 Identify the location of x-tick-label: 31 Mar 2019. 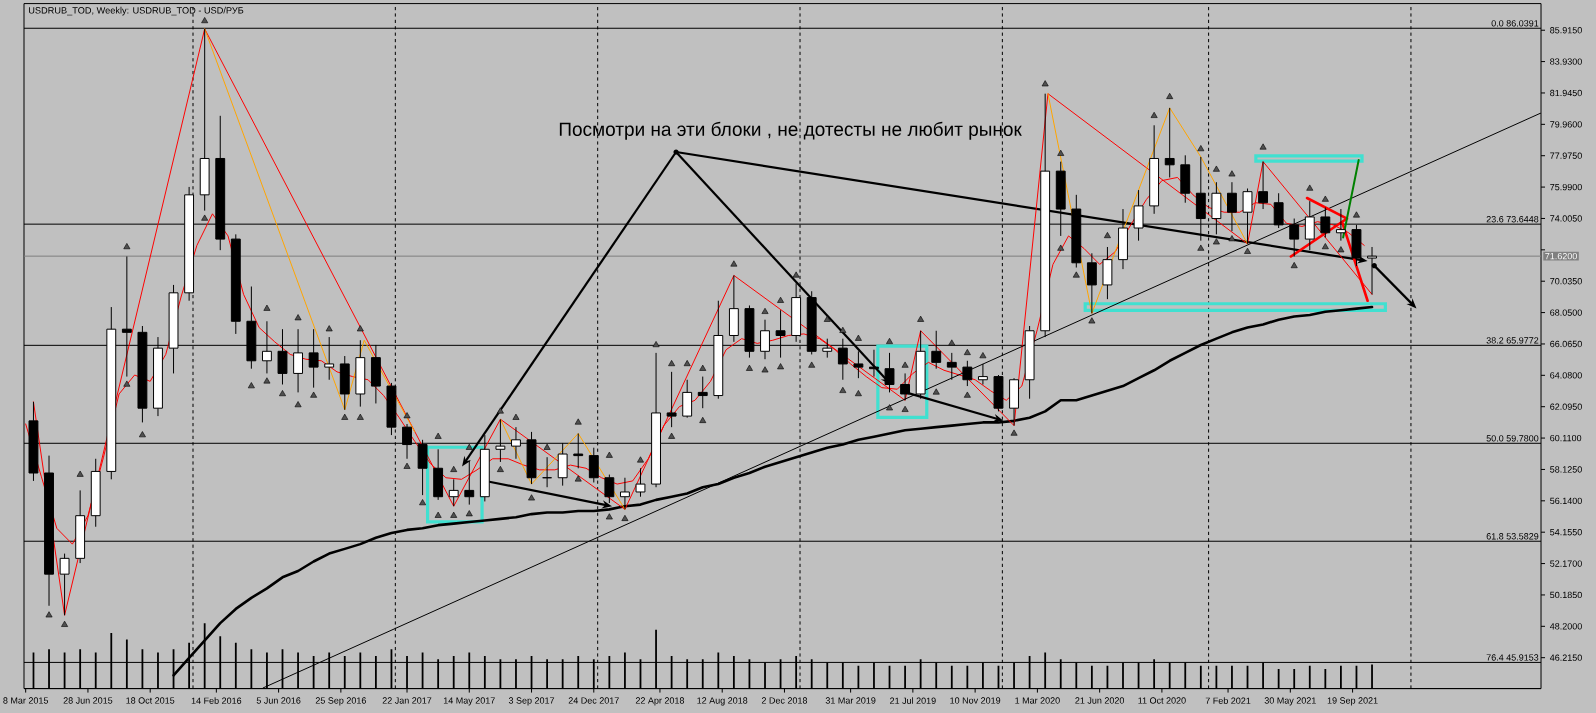
(850, 700).